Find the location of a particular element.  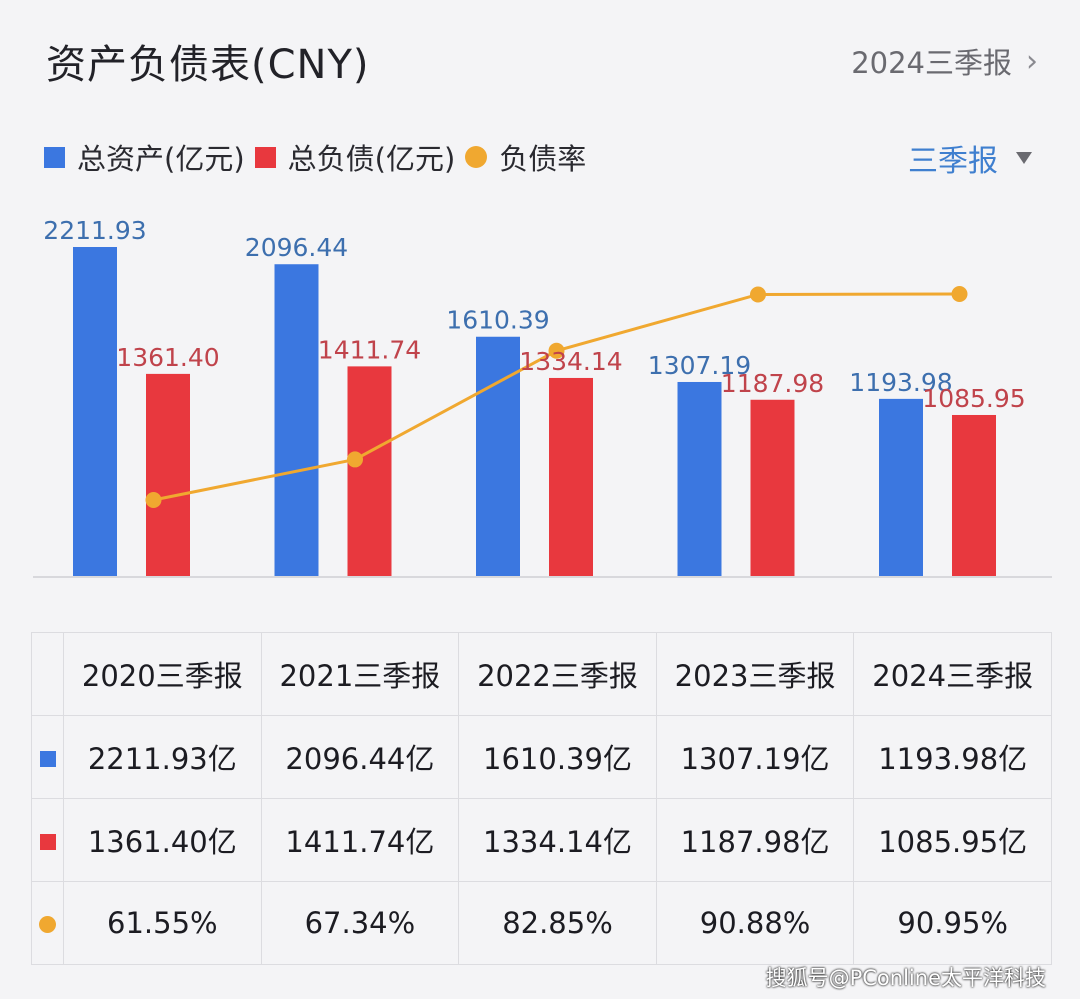

table-row-ratio: 61.55% 67.34% 82.85% 90.88% 90.95% is located at coordinates (541, 923).